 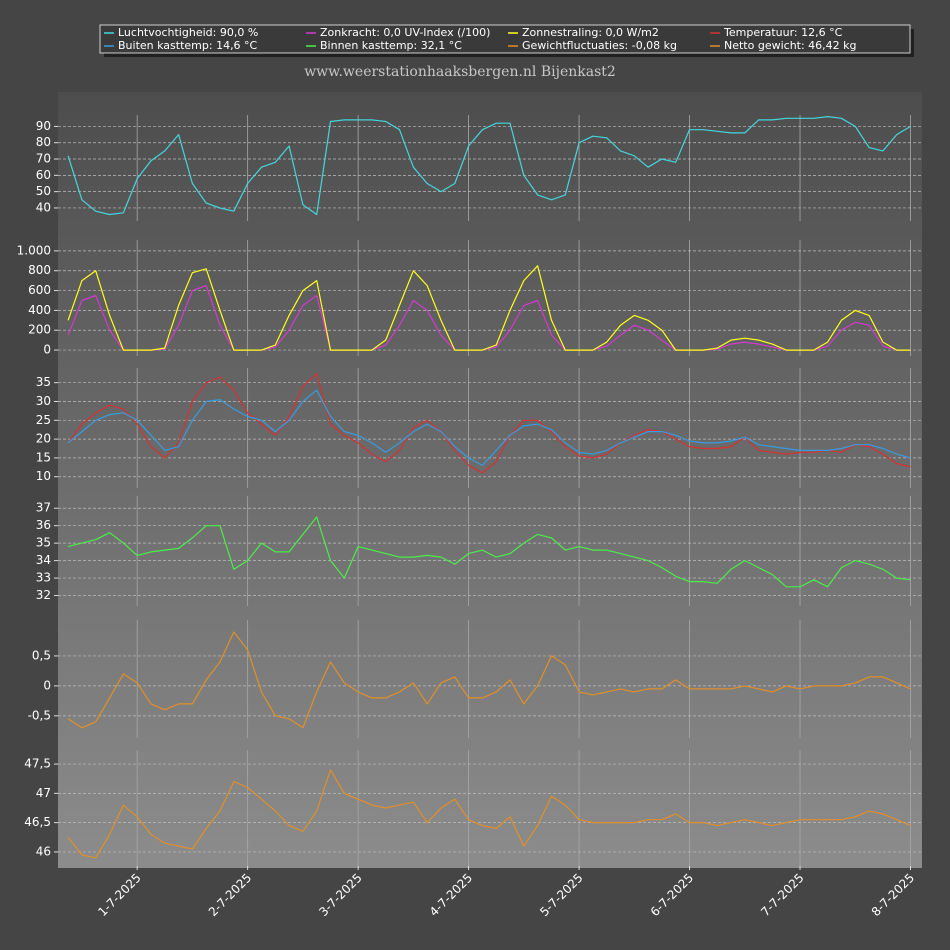 What do you see at coordinates (43, 439) in the screenshot?
I see `y-tick-label: 20` at bounding box center [43, 439].